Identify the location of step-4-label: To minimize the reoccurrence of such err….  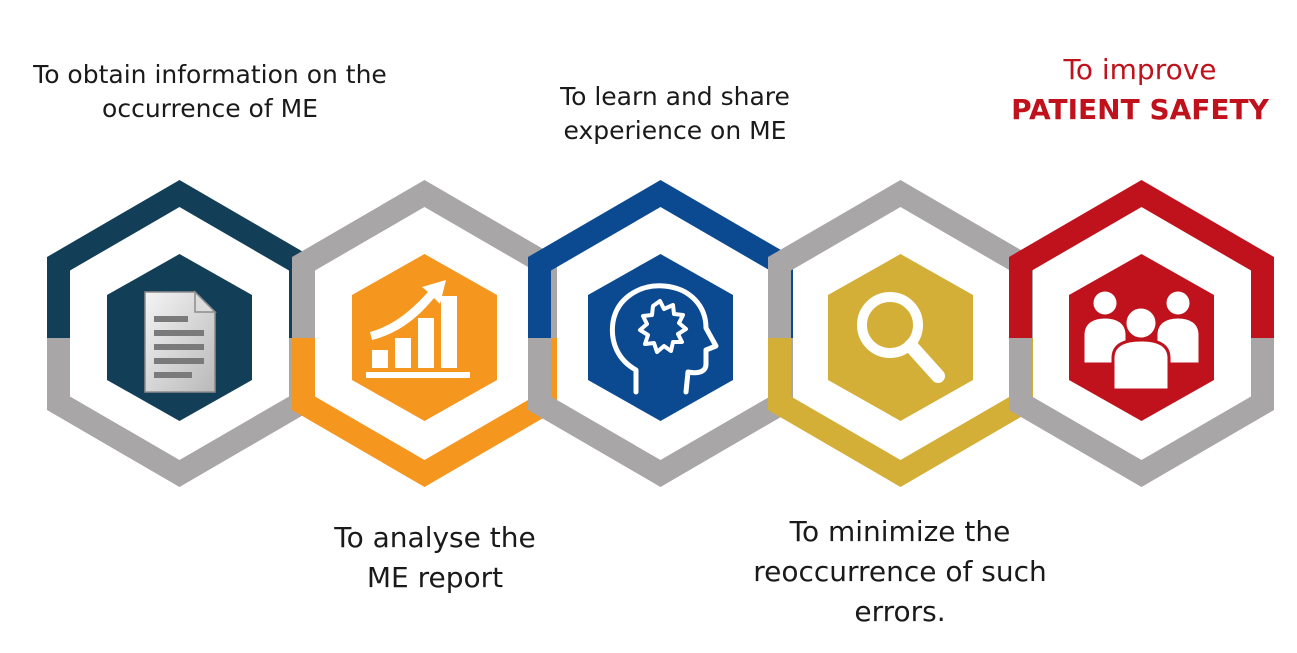
(900, 571).